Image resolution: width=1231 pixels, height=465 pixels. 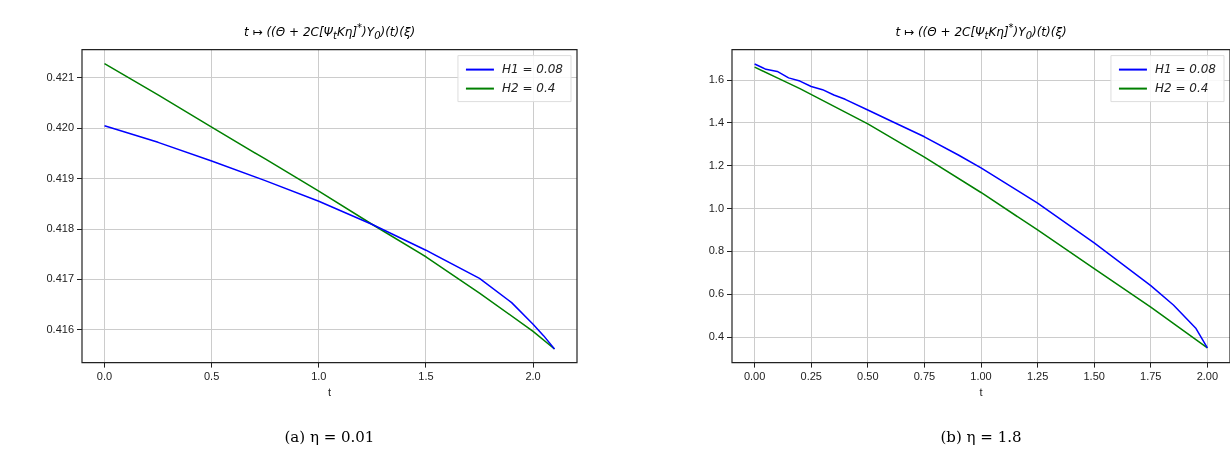 I want to click on x-tick-label: 2.0, so click(x=533, y=376).